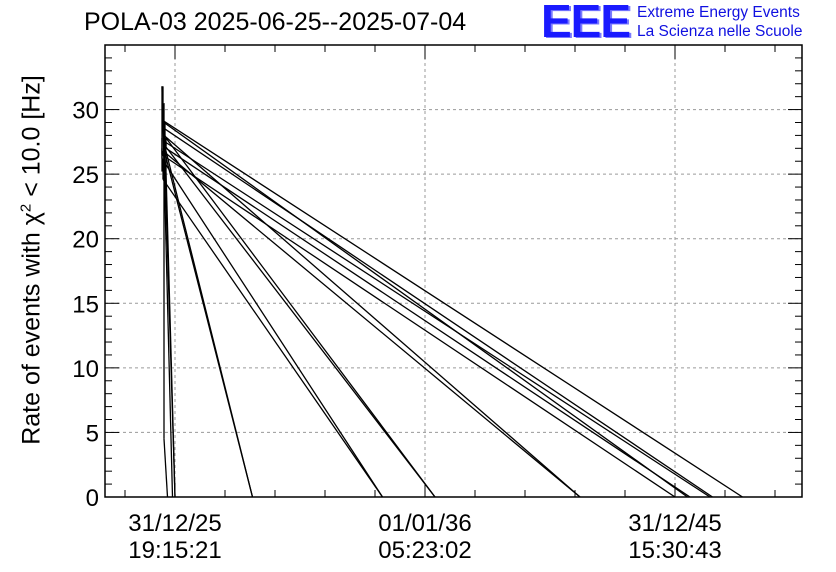 The width and height of the screenshot is (836, 572). What do you see at coordinates (424, 550) in the screenshot?
I see `x-tick-time-label: 05:23:02` at bounding box center [424, 550].